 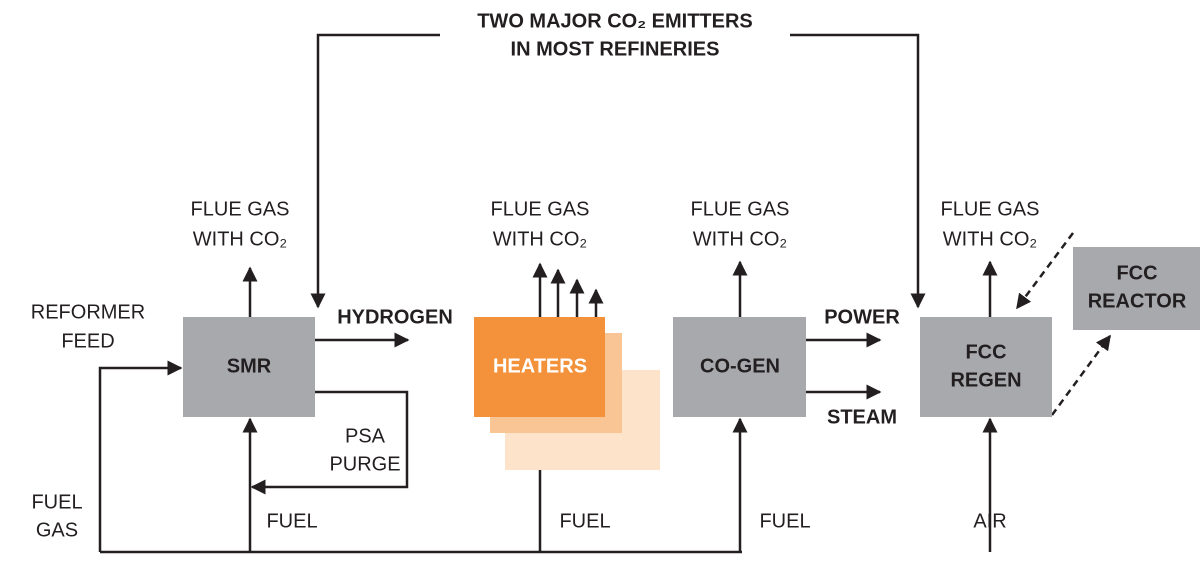 What do you see at coordinates (87, 341) in the screenshot?
I see `stream-label: FEED` at bounding box center [87, 341].